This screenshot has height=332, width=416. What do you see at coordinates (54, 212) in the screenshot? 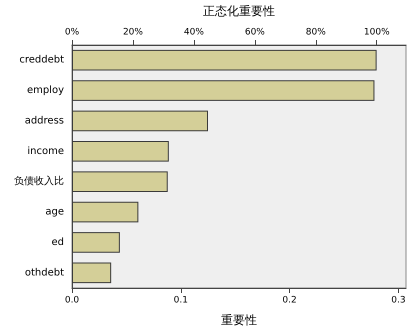
I see `y-tick-label: age` at bounding box center [54, 212].